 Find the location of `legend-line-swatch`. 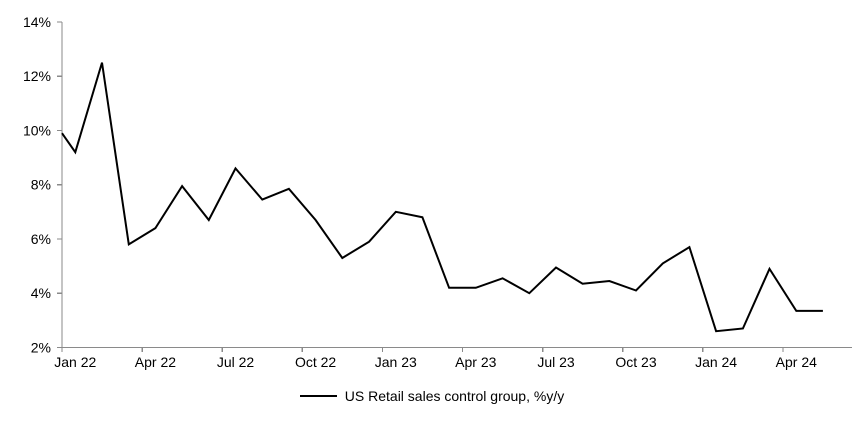

legend-line-swatch is located at coordinates (318, 396).